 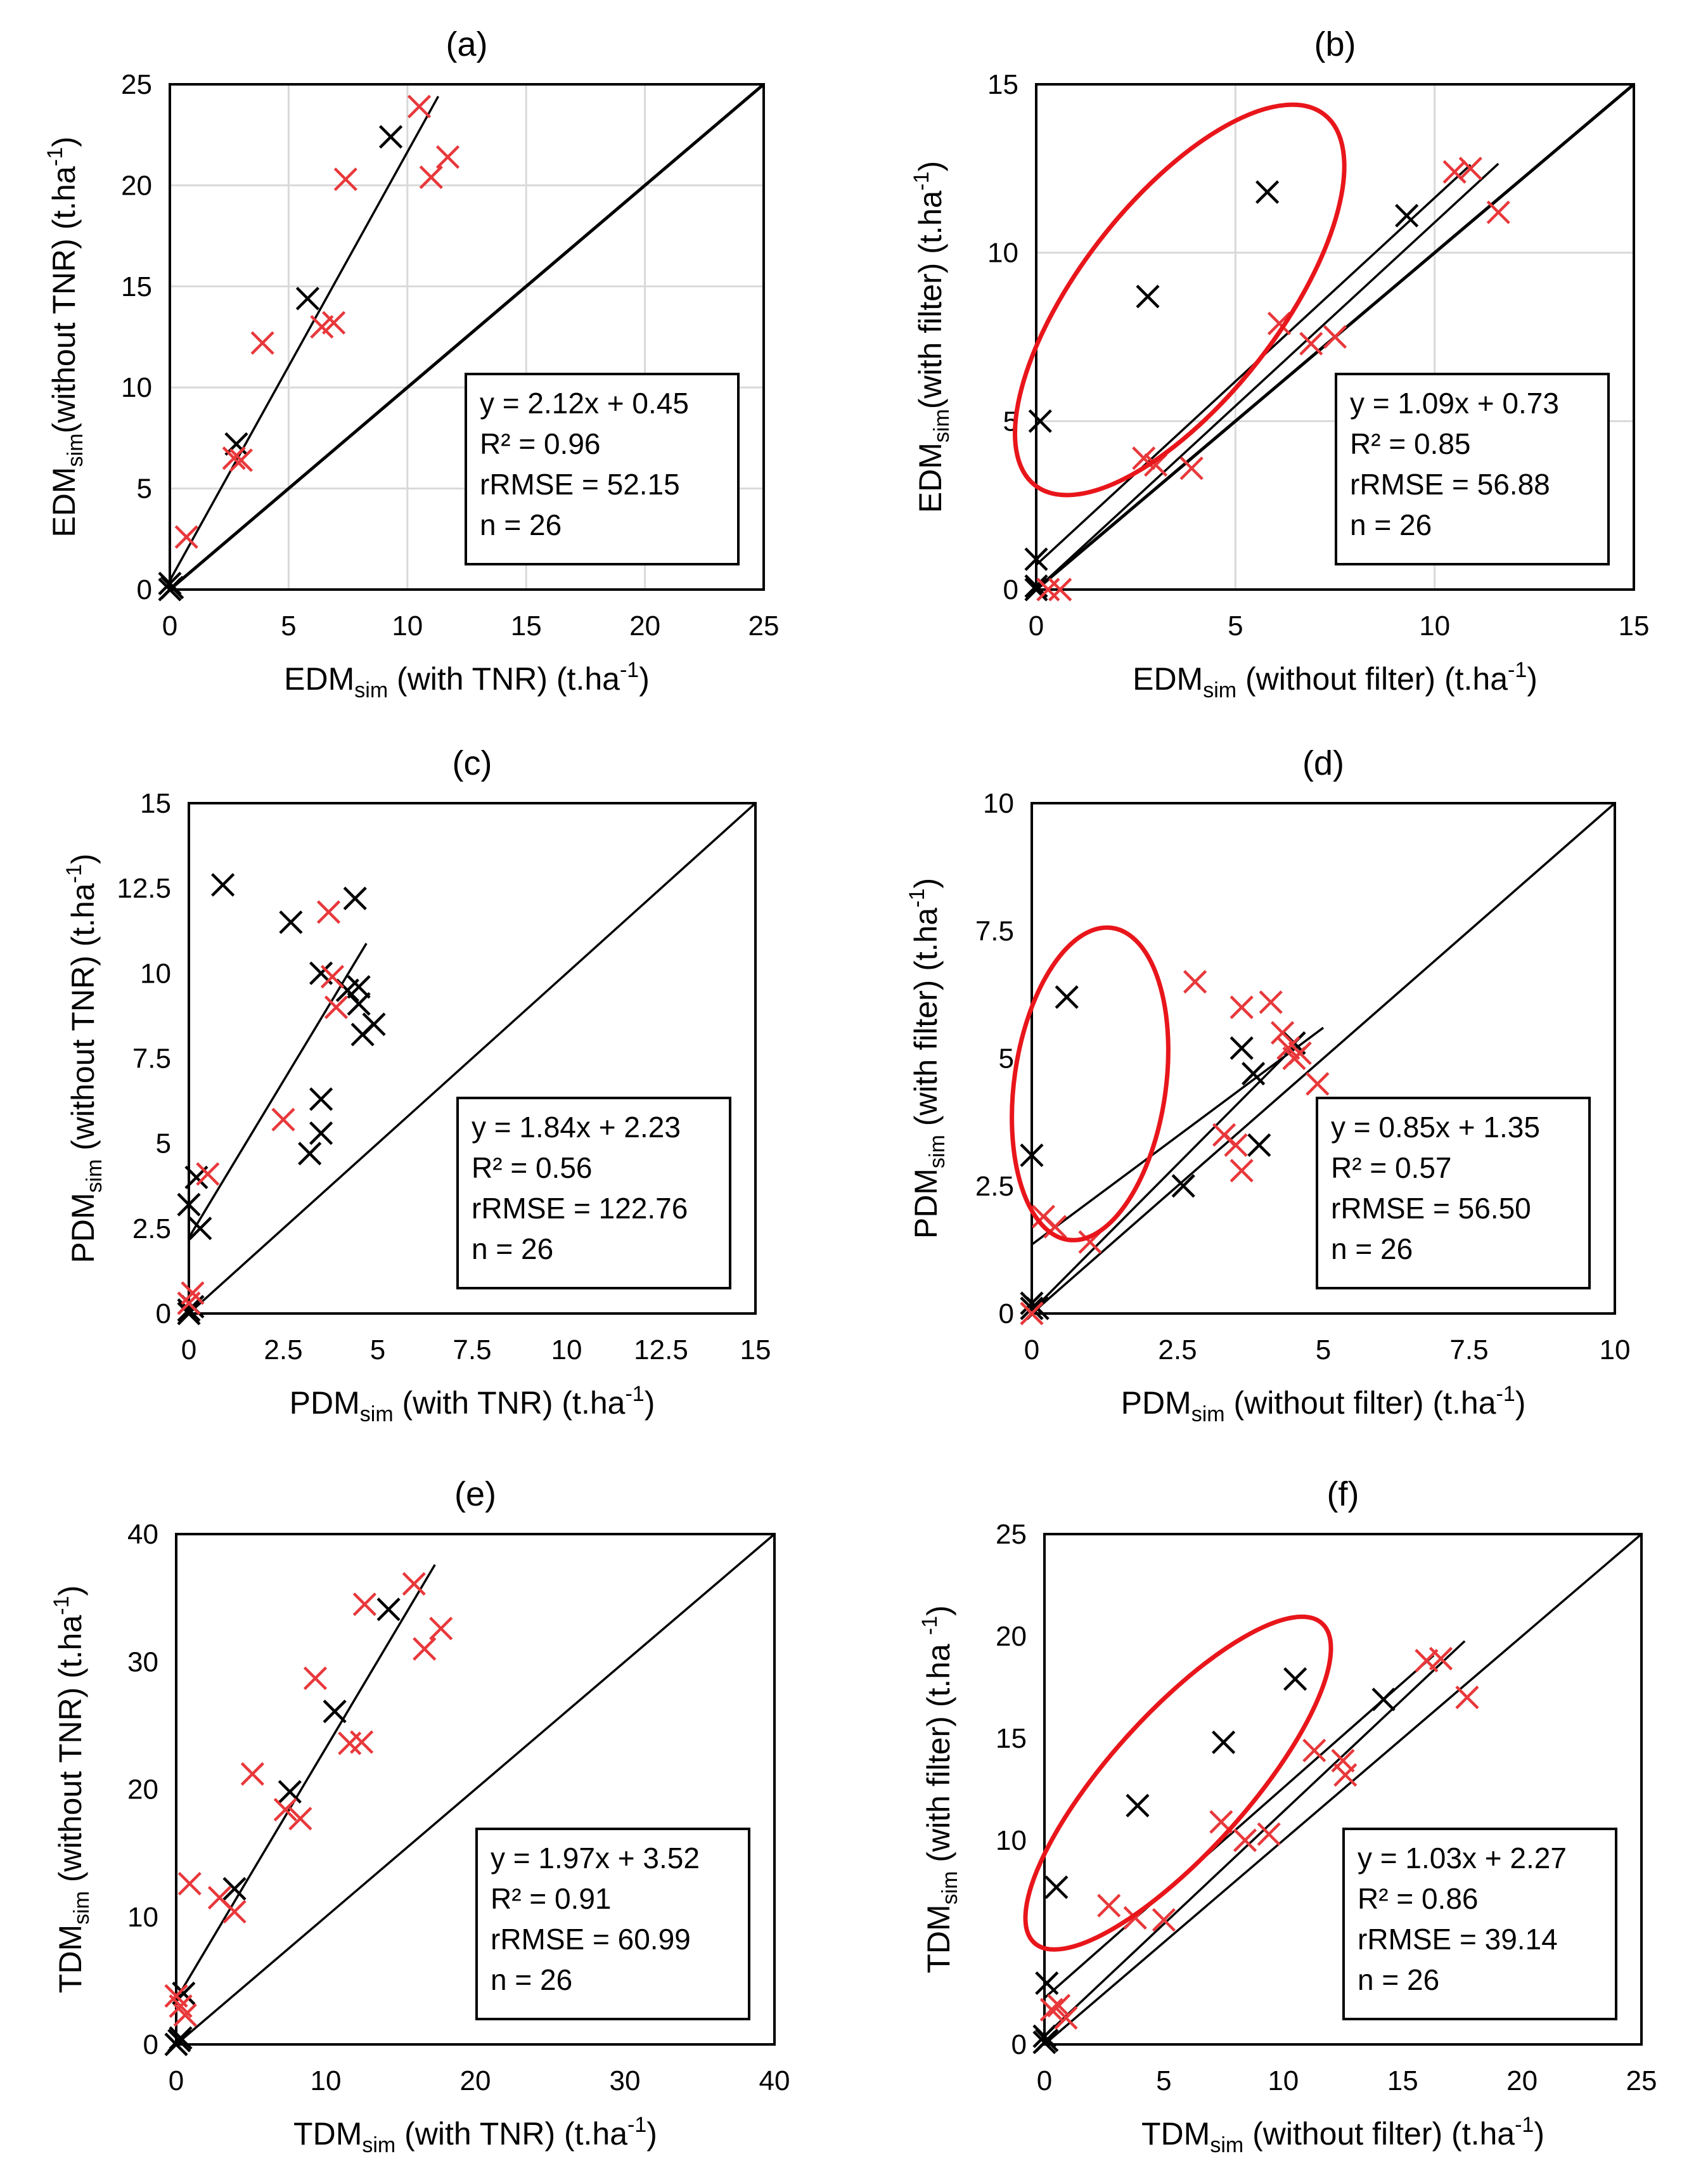 I want to click on panel-title: (a), so click(x=467, y=44).